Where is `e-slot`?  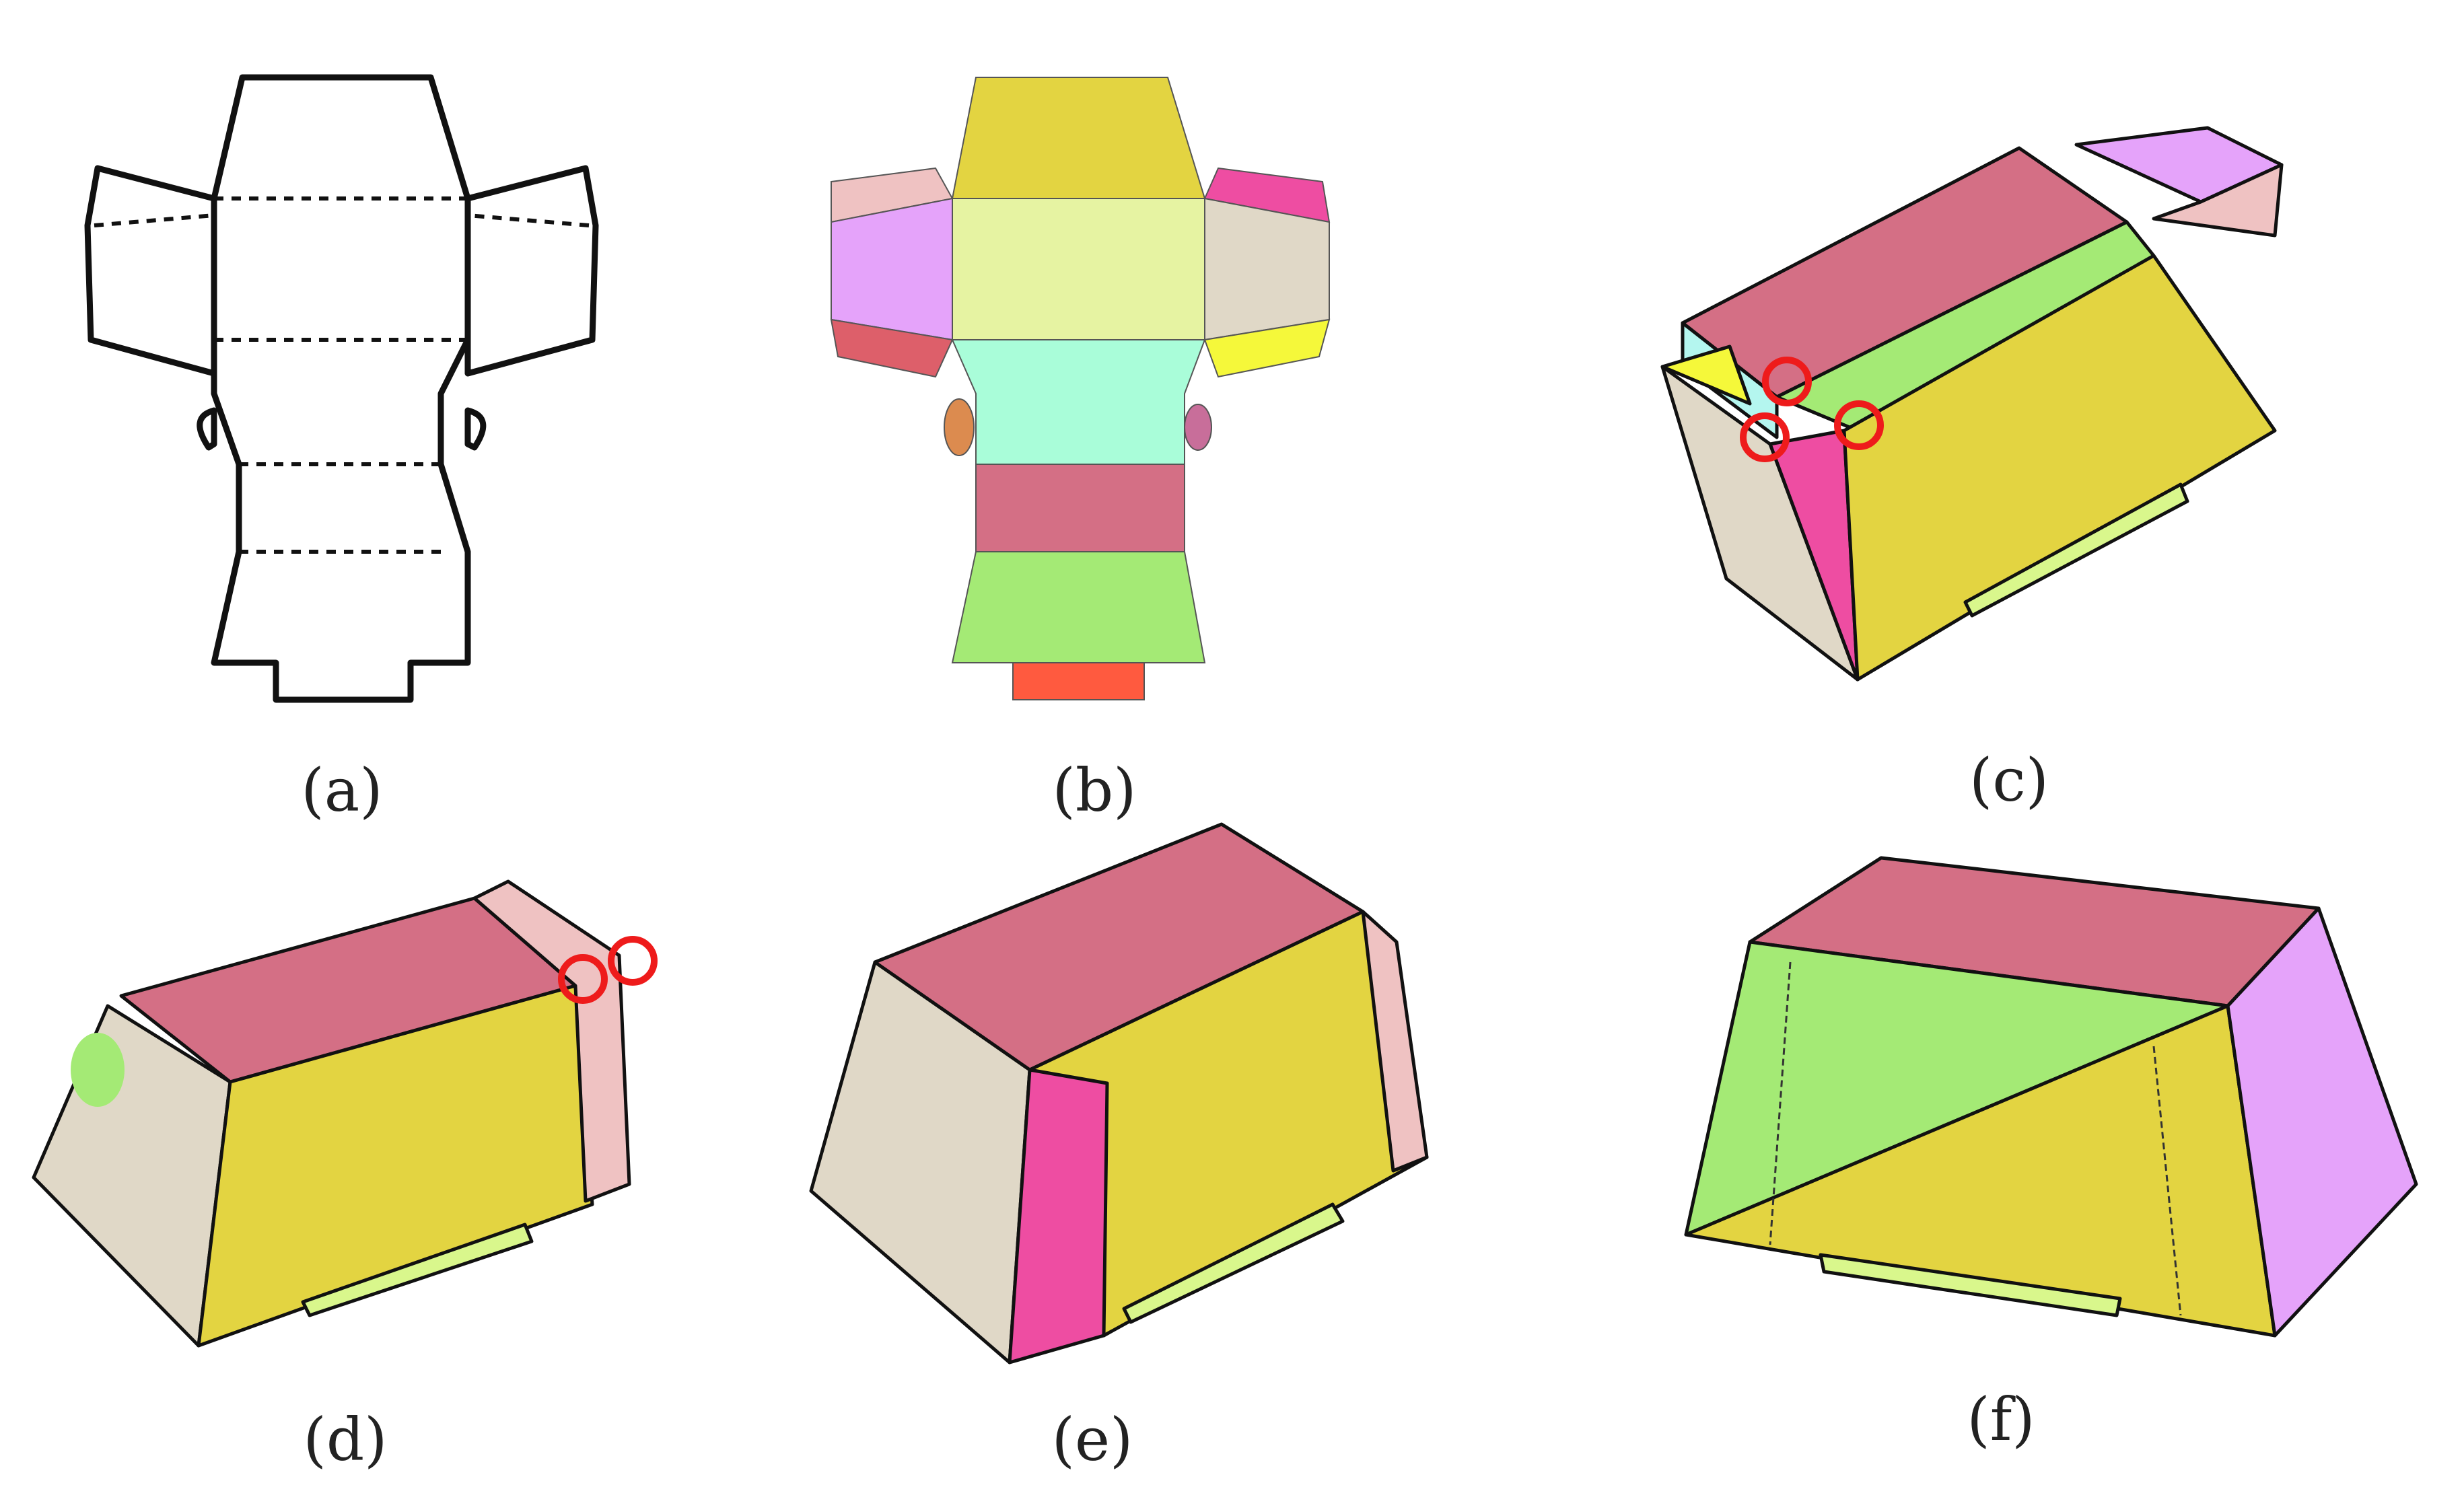 e-slot is located at coordinates (1233, 1263).